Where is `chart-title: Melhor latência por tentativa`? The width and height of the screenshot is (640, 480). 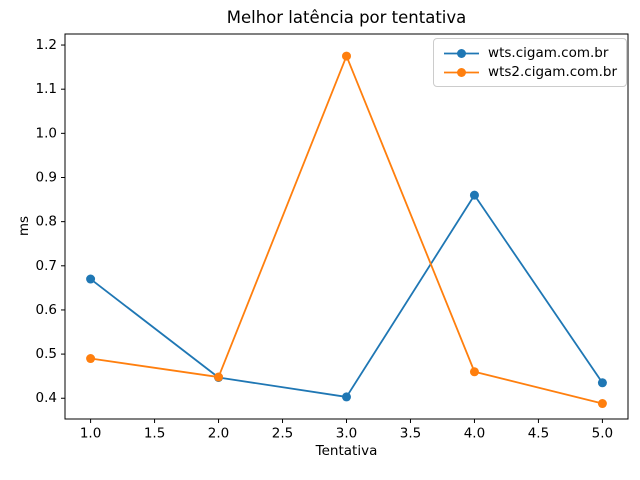 chart-title: Melhor latência por tentativa is located at coordinates (346, 17).